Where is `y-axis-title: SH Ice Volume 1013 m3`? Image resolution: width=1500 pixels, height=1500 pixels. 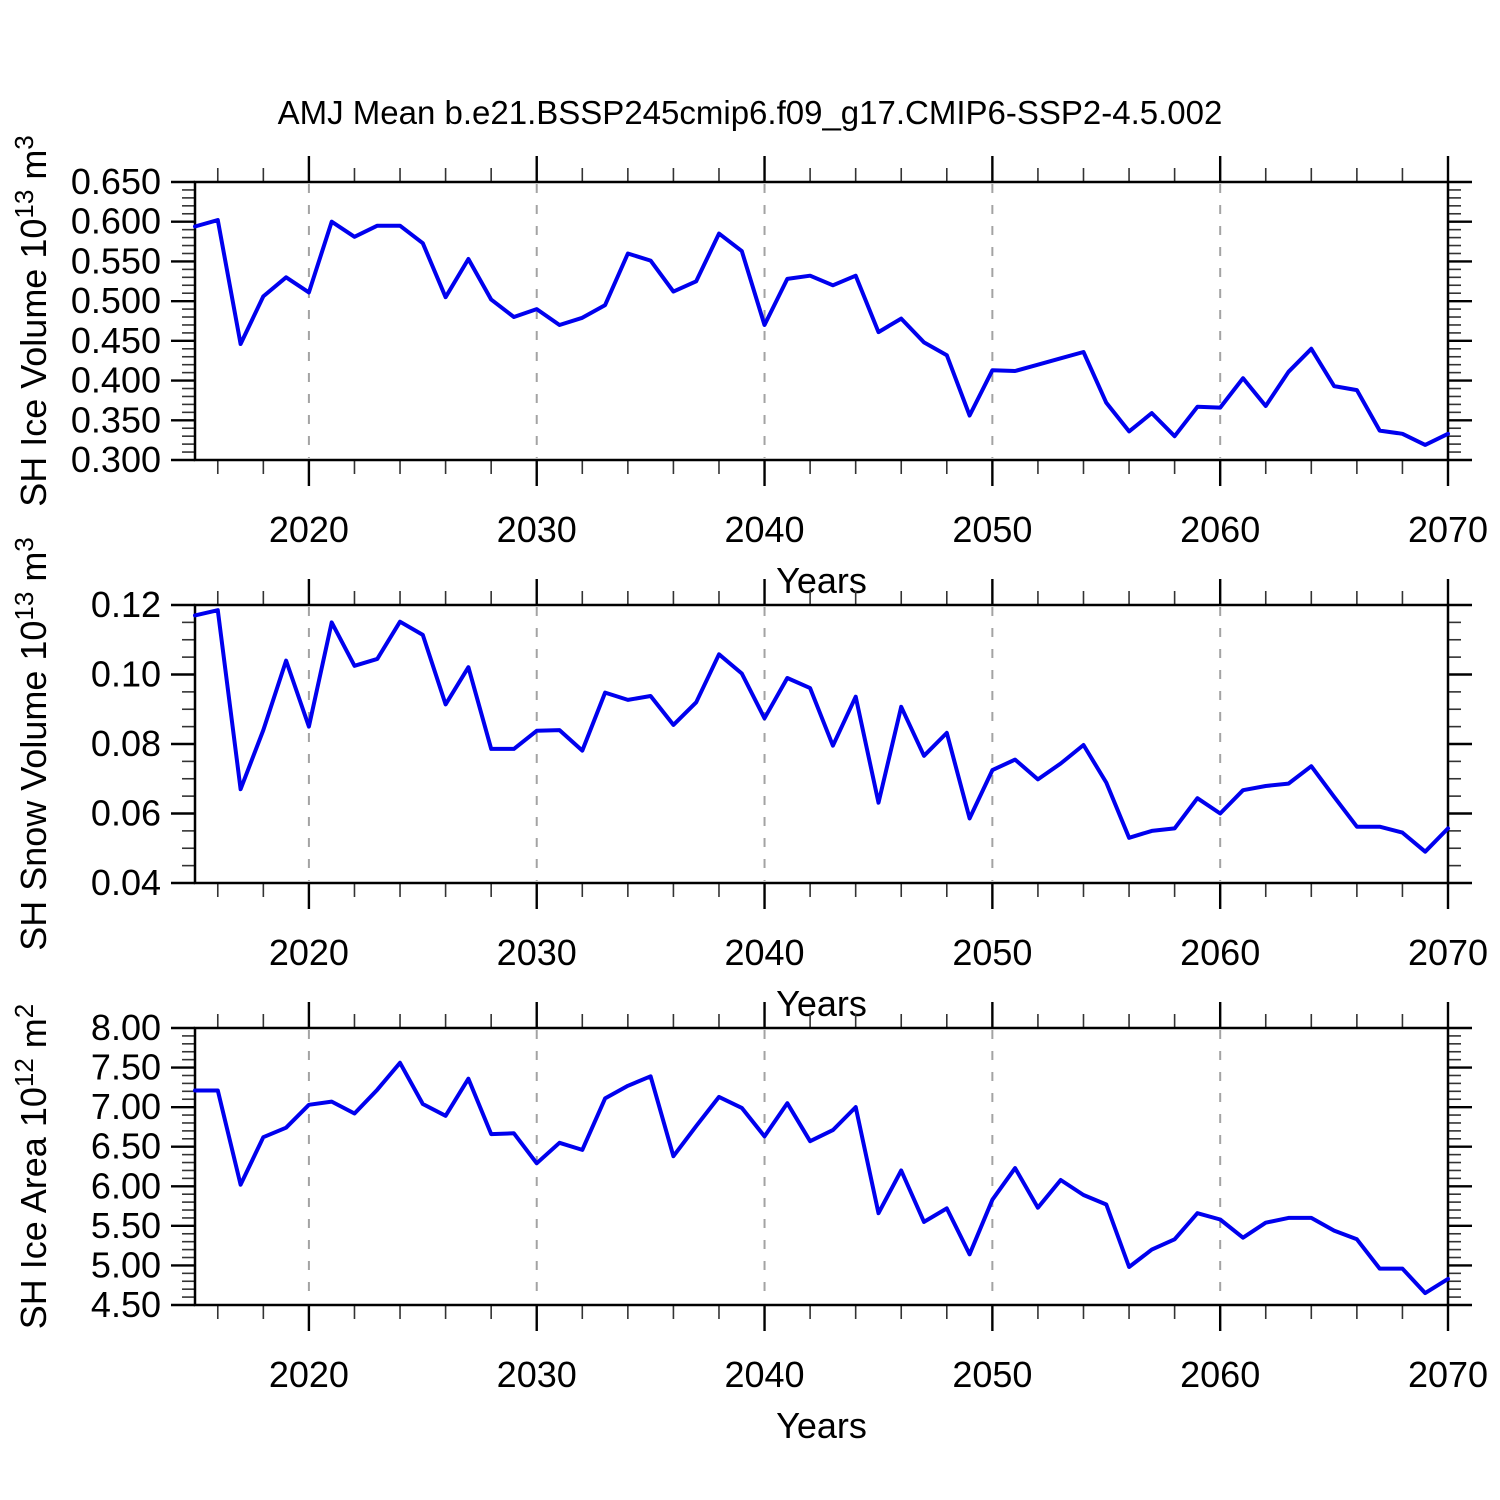
y-axis-title: SH Ice Volume 1013 m3 is located at coordinates (31, 321).